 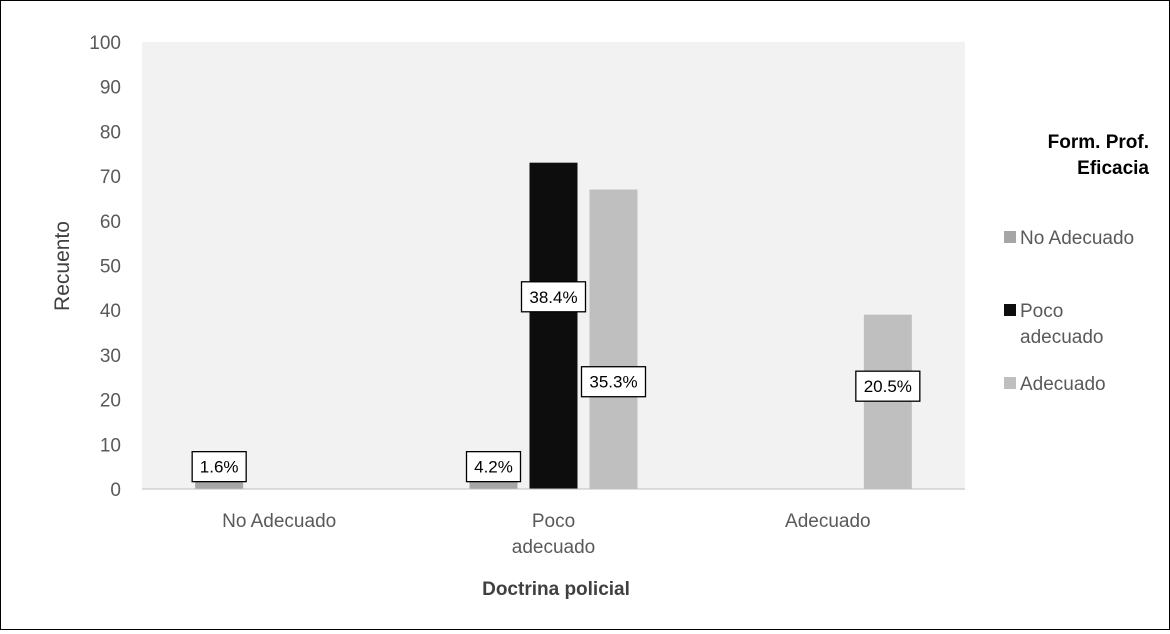 I want to click on legend-title: Eficacia, so click(x=1113, y=168).